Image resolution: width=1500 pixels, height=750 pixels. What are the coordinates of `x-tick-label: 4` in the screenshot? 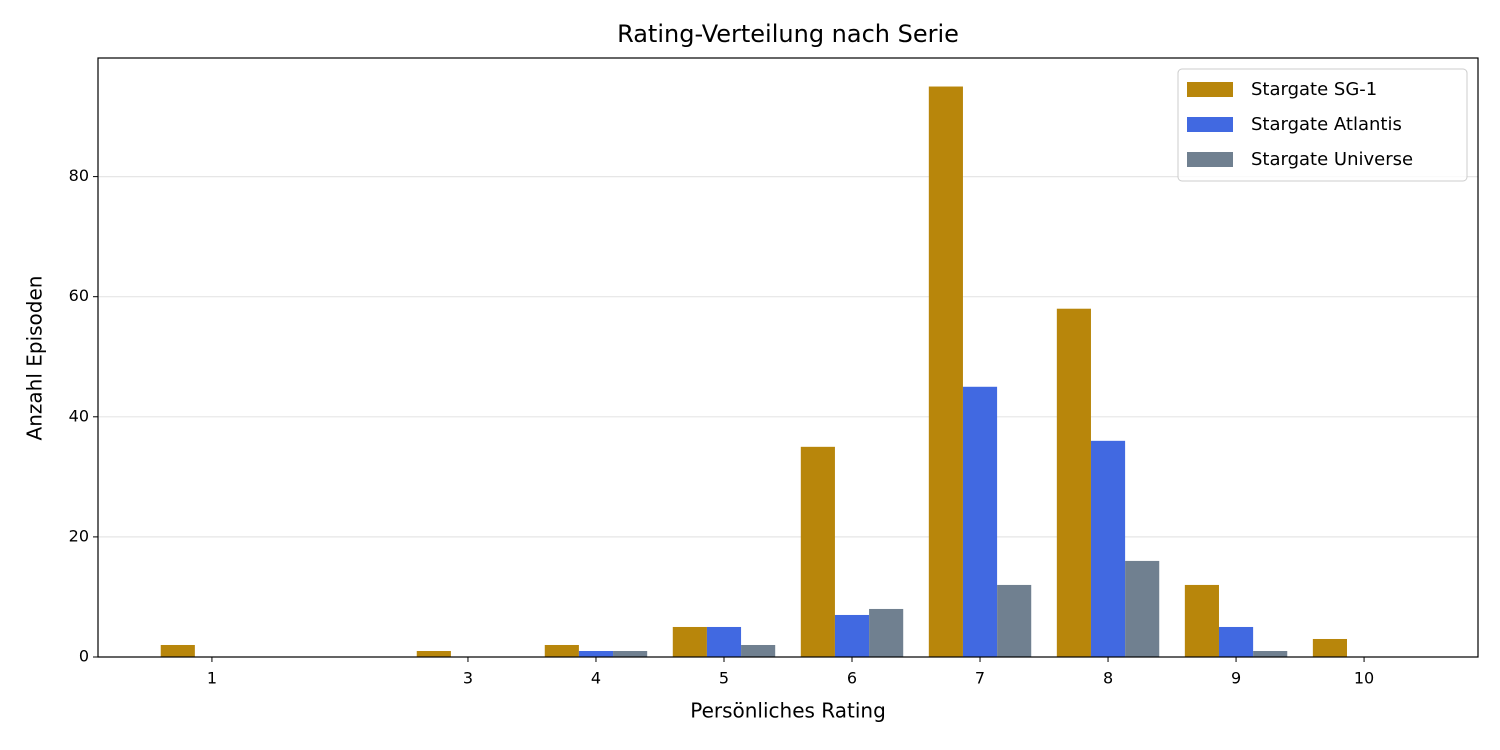 It's located at (596, 678).